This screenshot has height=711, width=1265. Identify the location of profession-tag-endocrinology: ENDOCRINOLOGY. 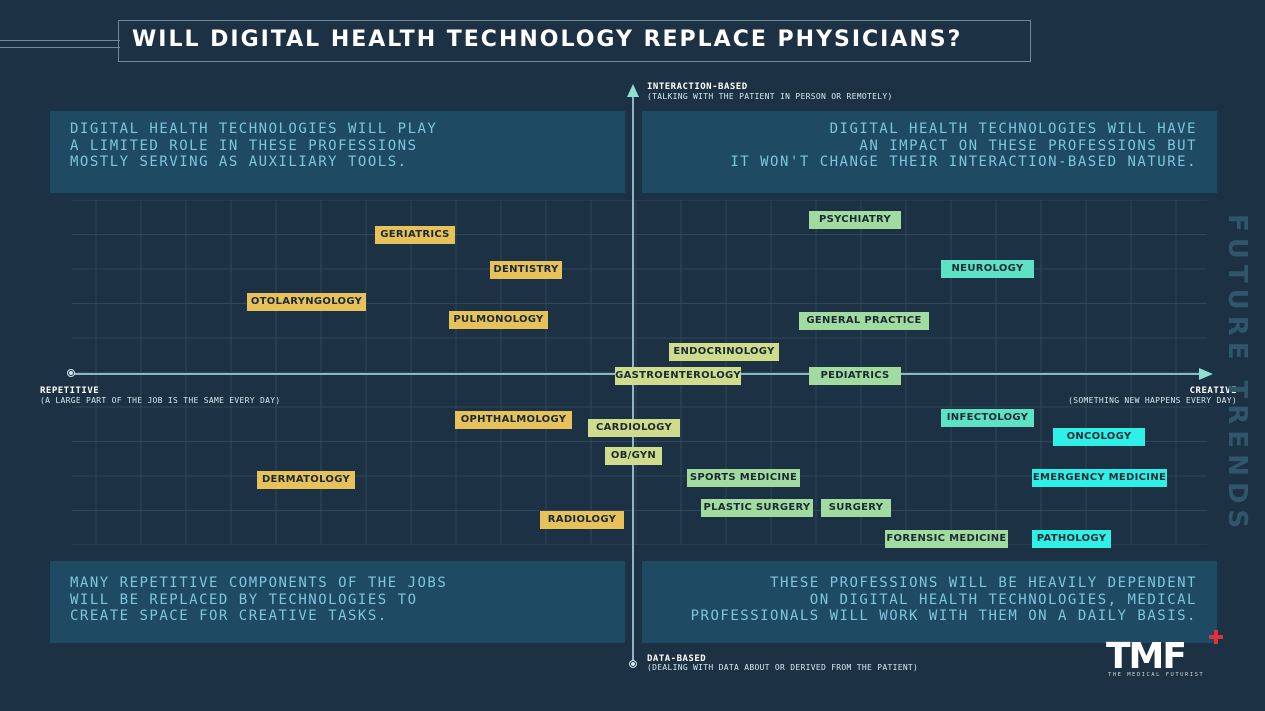
(724, 352).